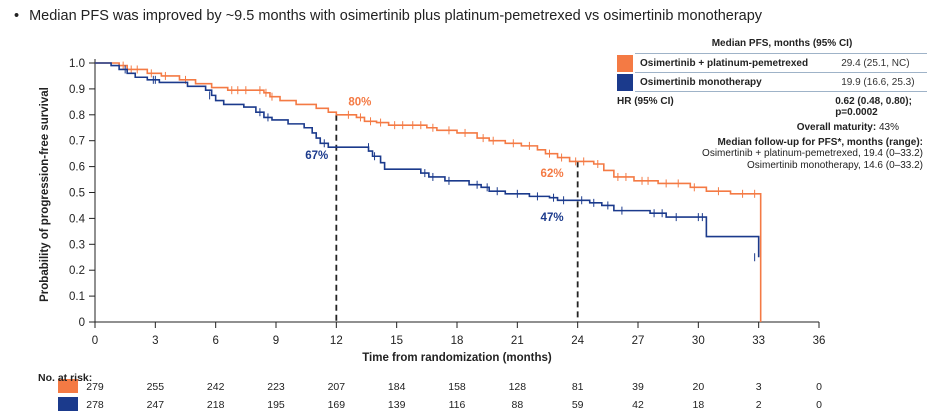  I want to click on x-tick-label: 6, so click(215, 341).